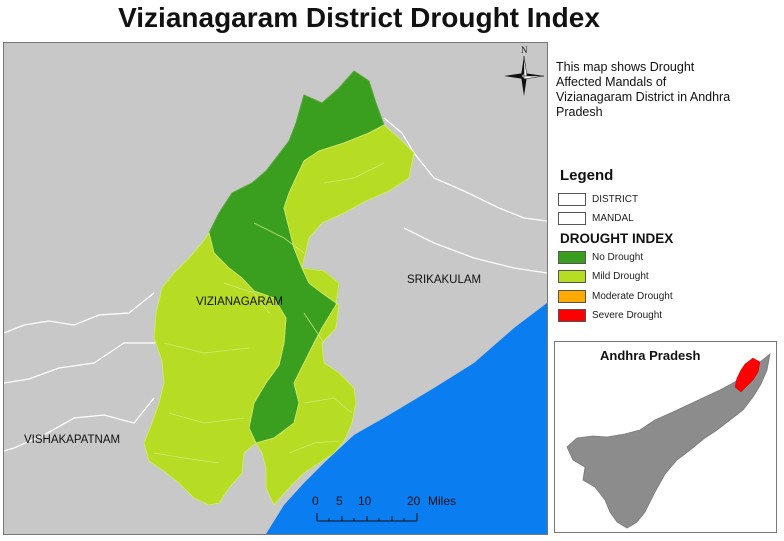  I want to click on scale-tick-10: 10, so click(365, 501).